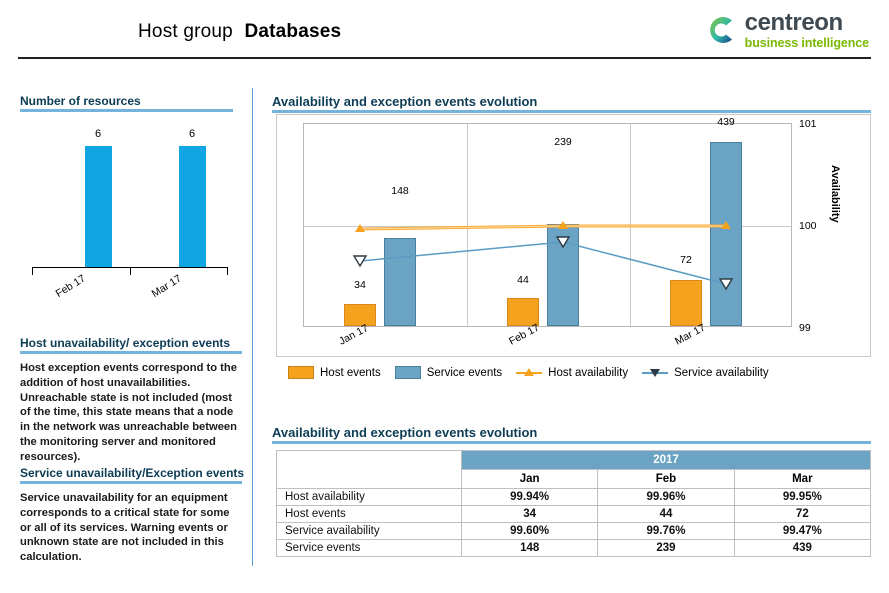  I want to click on logo-wordmark: centreon business intelligence, so click(806, 29).